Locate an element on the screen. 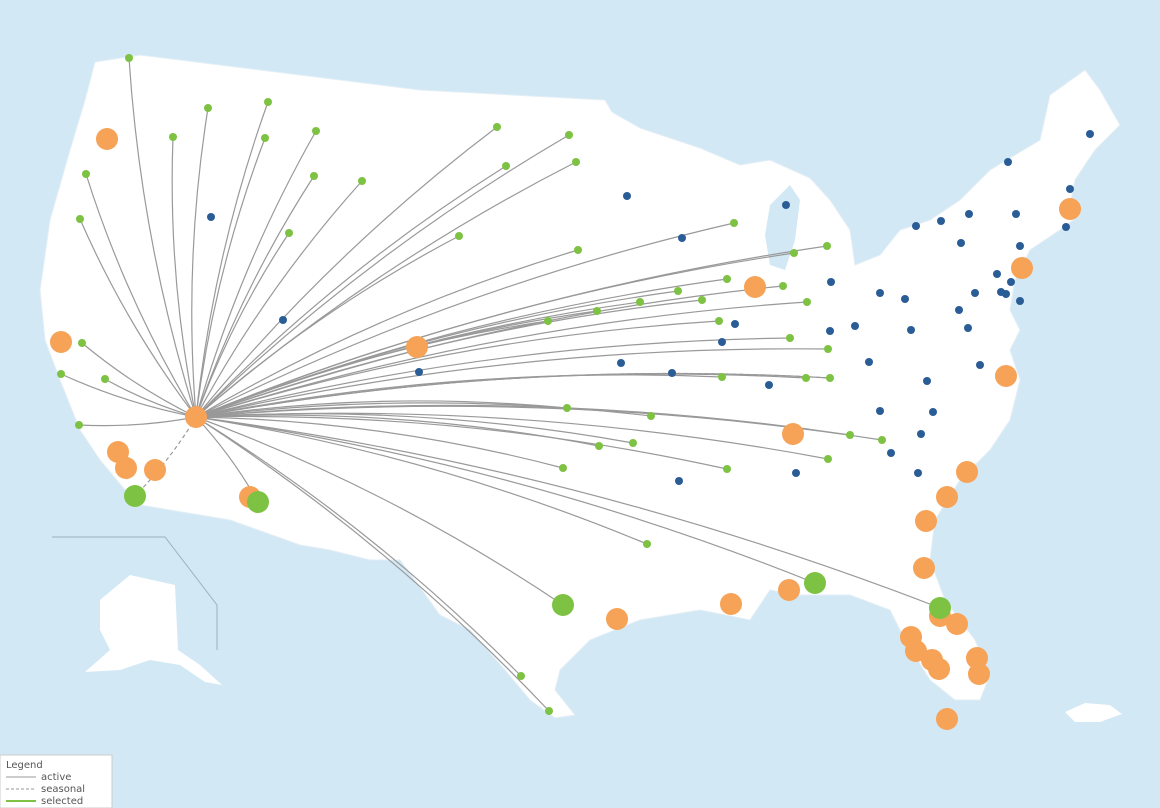  legend-box is located at coordinates (56, 781).